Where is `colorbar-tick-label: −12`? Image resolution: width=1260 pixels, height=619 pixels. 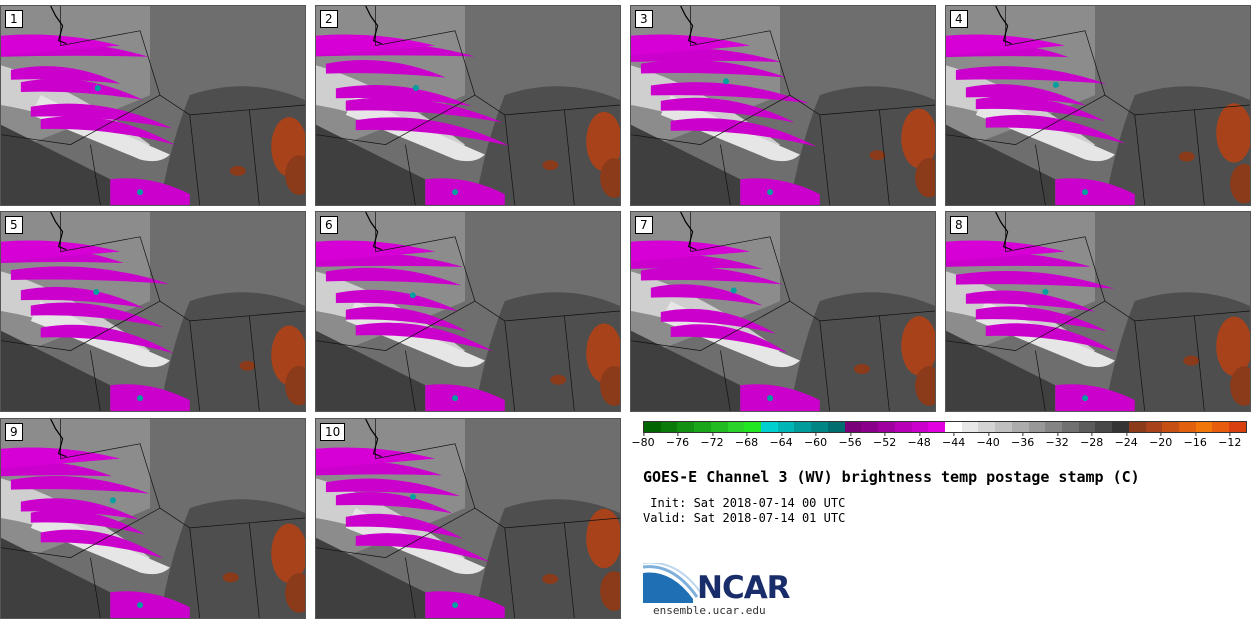
colorbar-tick-label: −12 is located at coordinates (1230, 441).